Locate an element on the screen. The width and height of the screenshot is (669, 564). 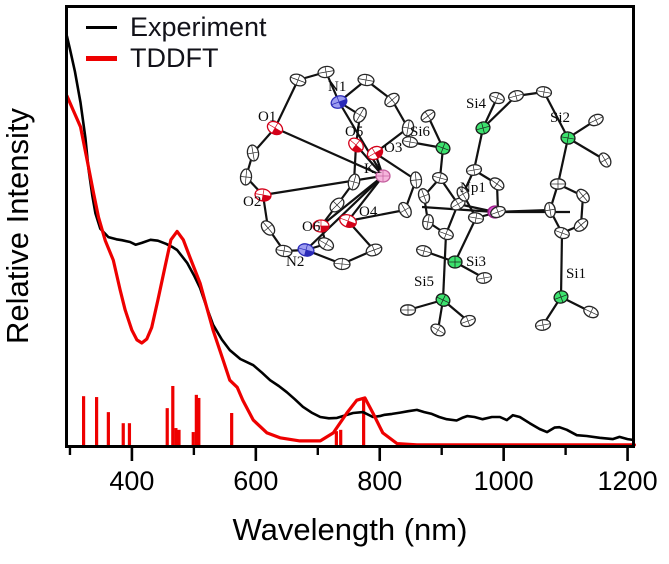
x-tick-label: 400 is located at coordinates (131, 481).